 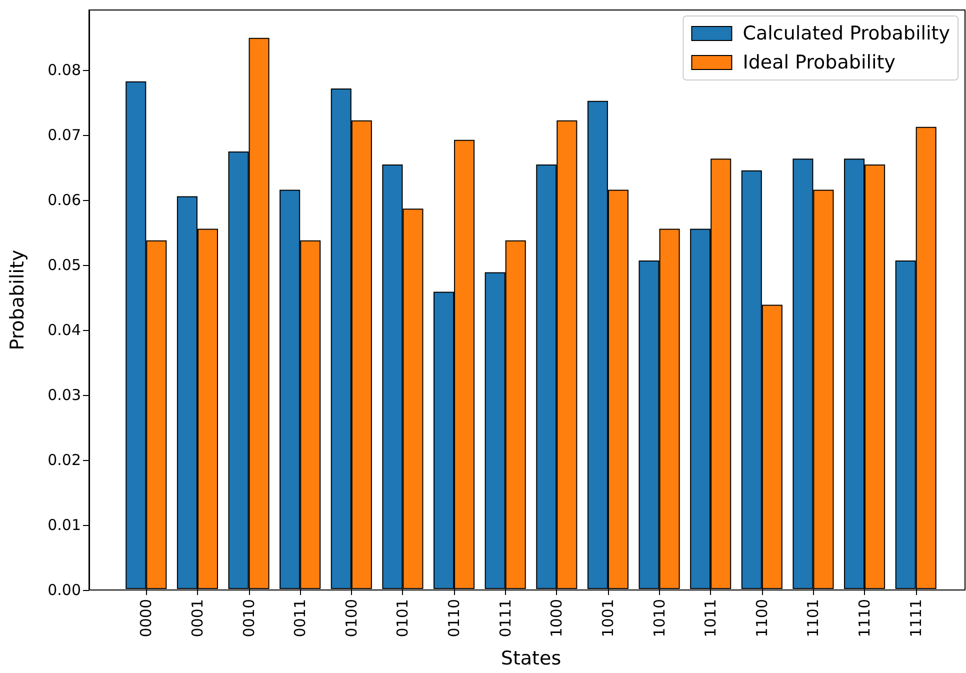 What do you see at coordinates (865, 618) in the screenshot?
I see `x-tick-label: 1110` at bounding box center [865, 618].